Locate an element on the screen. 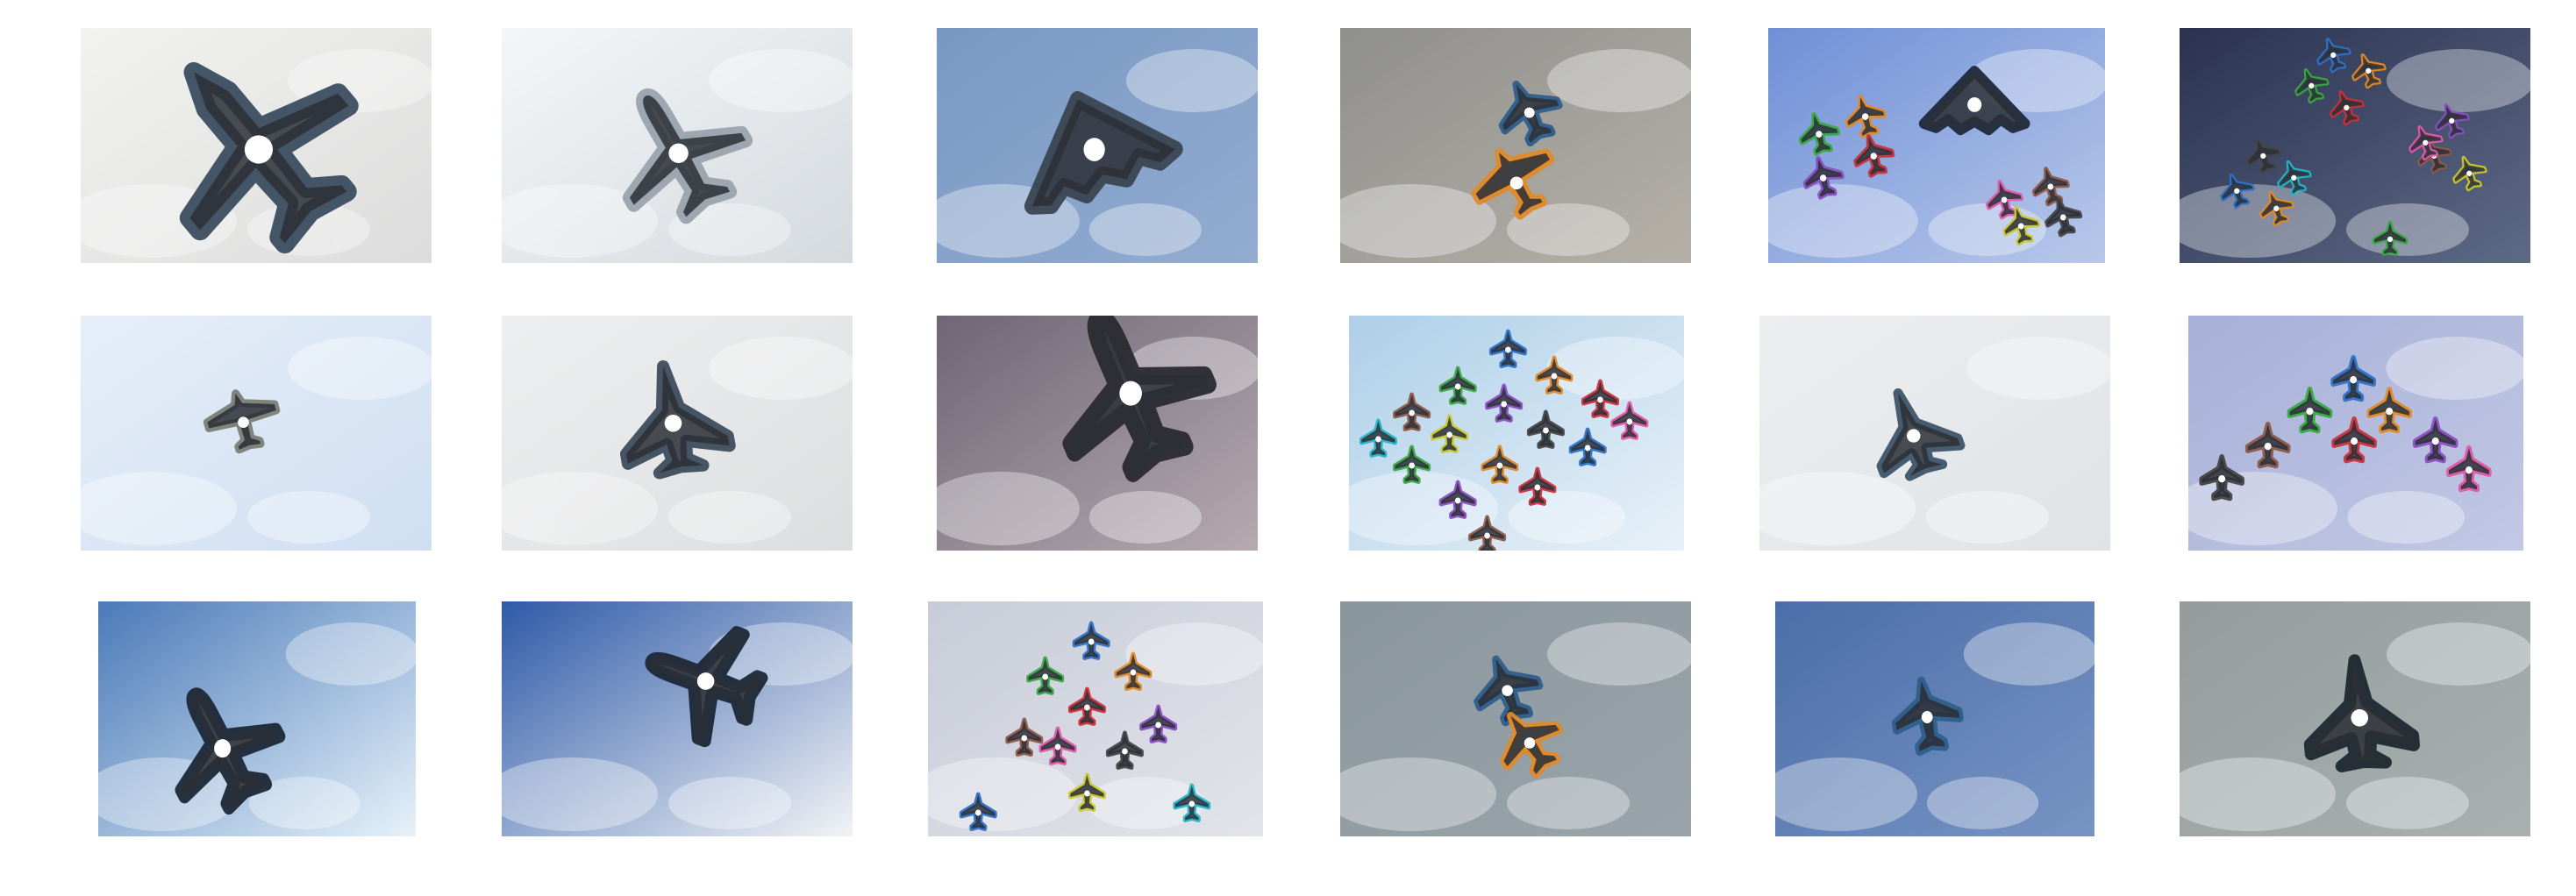 This screenshot has height=896, width=2576. tile-r1c1 is located at coordinates (257, 145).